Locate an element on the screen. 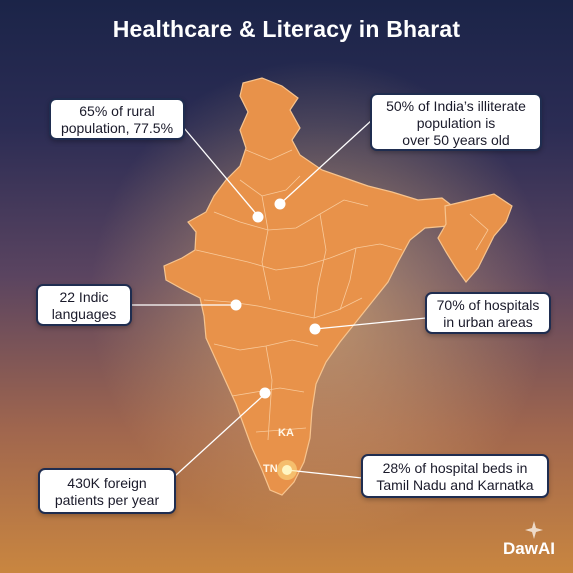 The height and width of the screenshot is (573, 573). languages-marker is located at coordinates (236, 305).